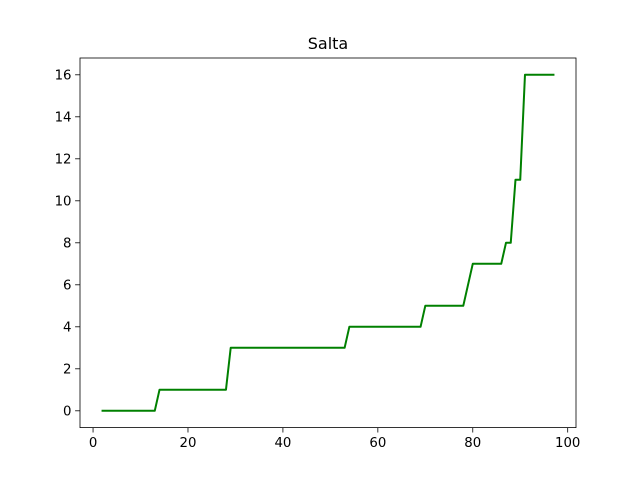 This screenshot has width=640, height=480. I want to click on y-tick-label: 10, so click(63, 202).